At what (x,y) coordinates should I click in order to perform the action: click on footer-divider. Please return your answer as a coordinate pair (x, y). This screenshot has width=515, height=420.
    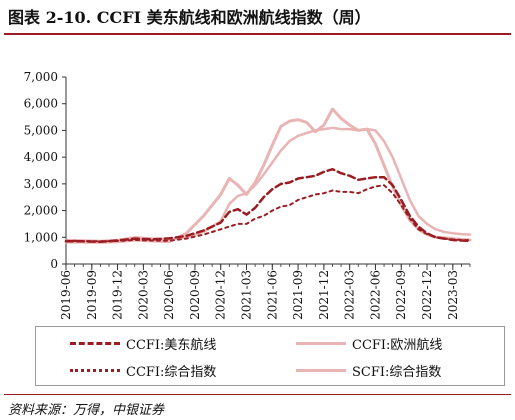
    Looking at the image, I should click on (257, 394).